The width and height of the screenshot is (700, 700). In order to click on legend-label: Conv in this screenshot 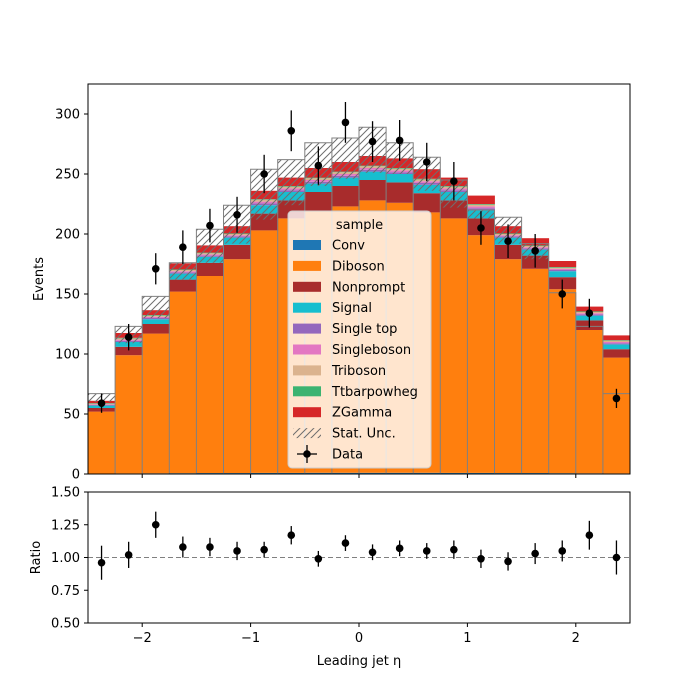, I will do `click(348, 246)`.